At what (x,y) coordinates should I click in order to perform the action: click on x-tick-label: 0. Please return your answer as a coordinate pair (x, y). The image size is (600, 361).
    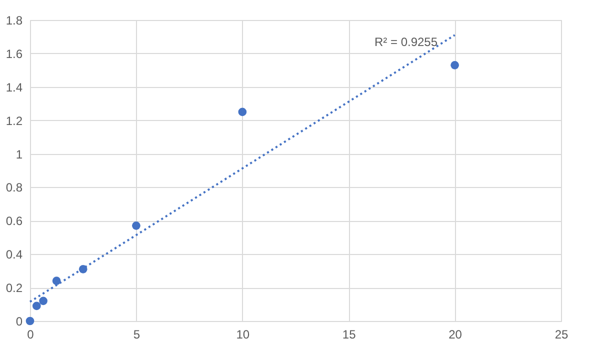
    Looking at the image, I should click on (30, 335).